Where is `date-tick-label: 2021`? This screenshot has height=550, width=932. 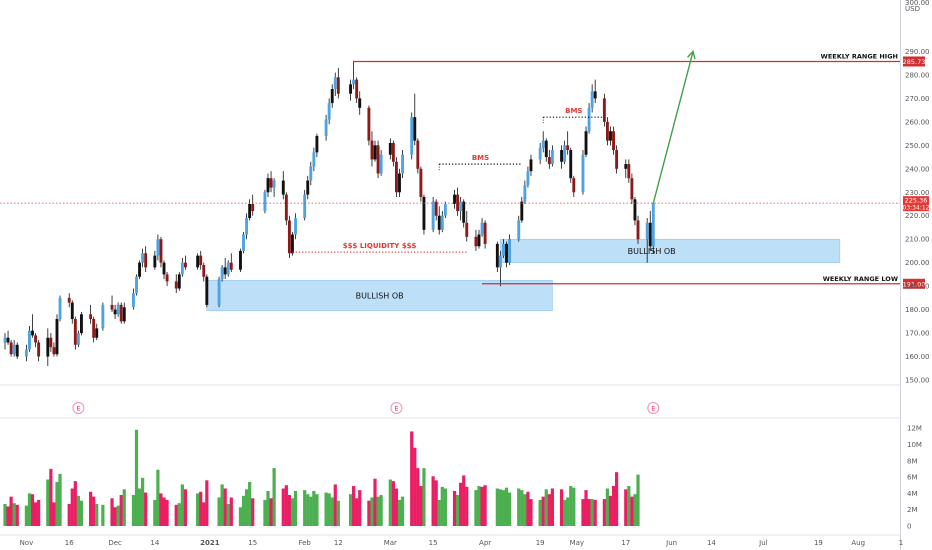 date-tick-label: 2021 is located at coordinates (210, 543).